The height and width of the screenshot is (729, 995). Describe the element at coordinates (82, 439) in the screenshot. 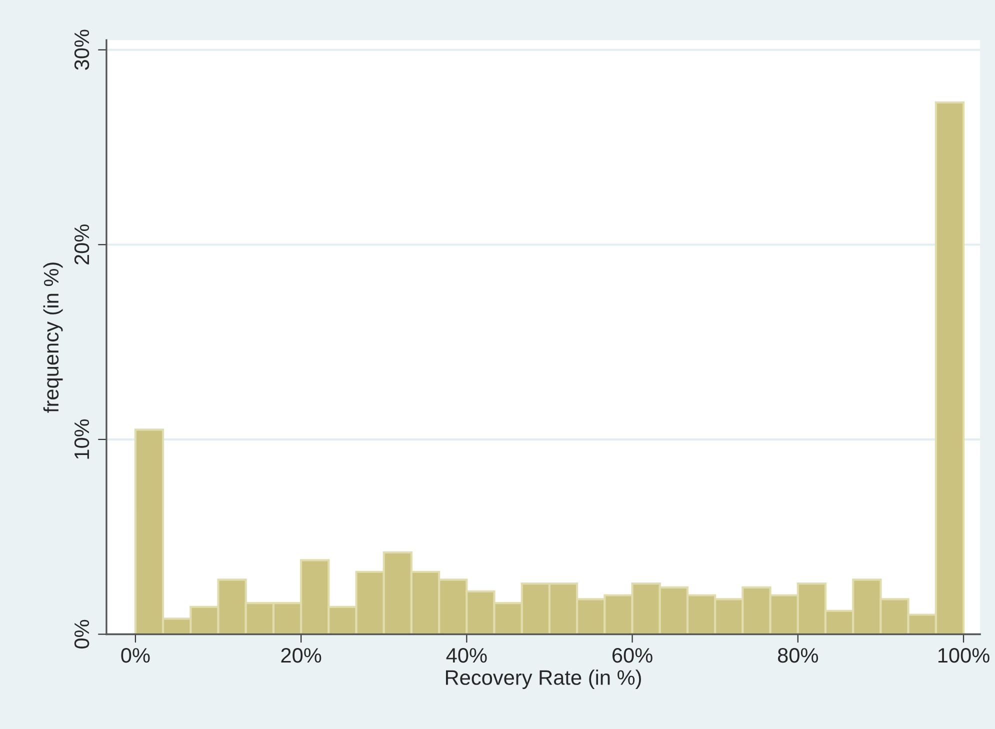

I see `y-tick-label: 10%` at that location.